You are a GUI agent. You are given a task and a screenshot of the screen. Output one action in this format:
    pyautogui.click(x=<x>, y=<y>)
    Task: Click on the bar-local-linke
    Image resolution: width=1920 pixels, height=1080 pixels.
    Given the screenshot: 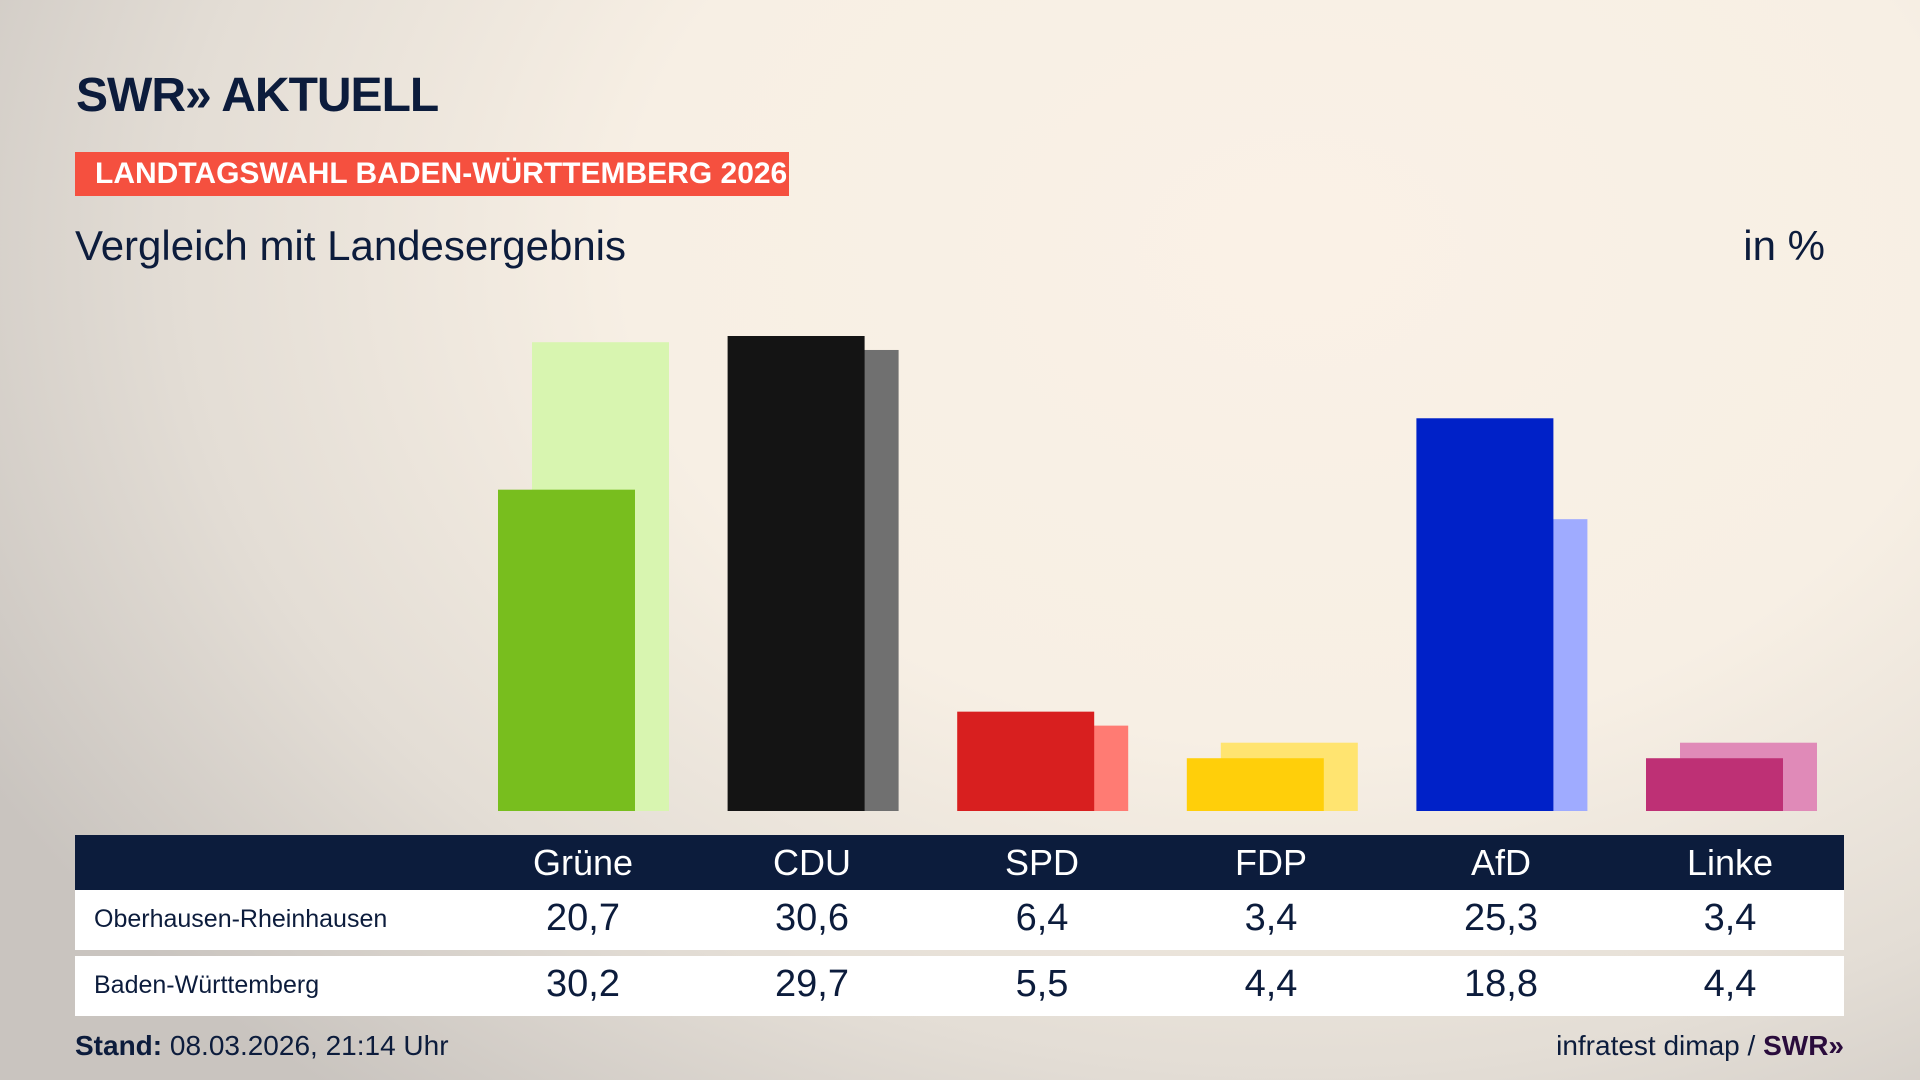 What is the action you would take?
    pyautogui.click(x=1714, y=784)
    